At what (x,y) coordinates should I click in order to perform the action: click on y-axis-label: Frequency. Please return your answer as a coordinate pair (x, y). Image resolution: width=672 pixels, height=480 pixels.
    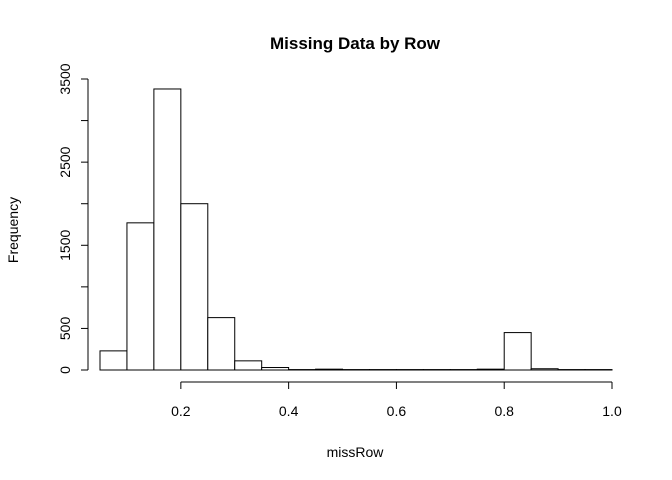
    Looking at the image, I should click on (13, 230).